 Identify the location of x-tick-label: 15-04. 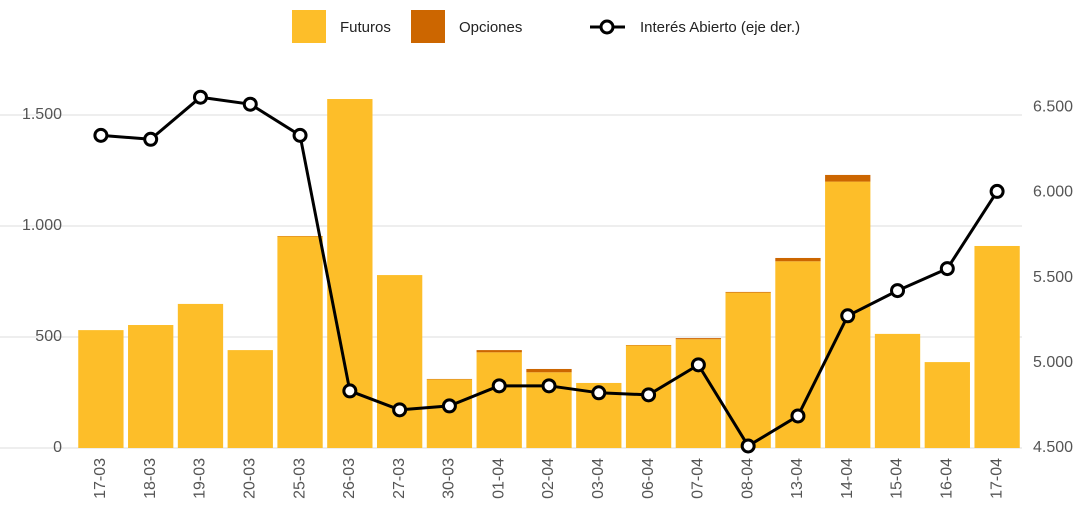
(897, 478).